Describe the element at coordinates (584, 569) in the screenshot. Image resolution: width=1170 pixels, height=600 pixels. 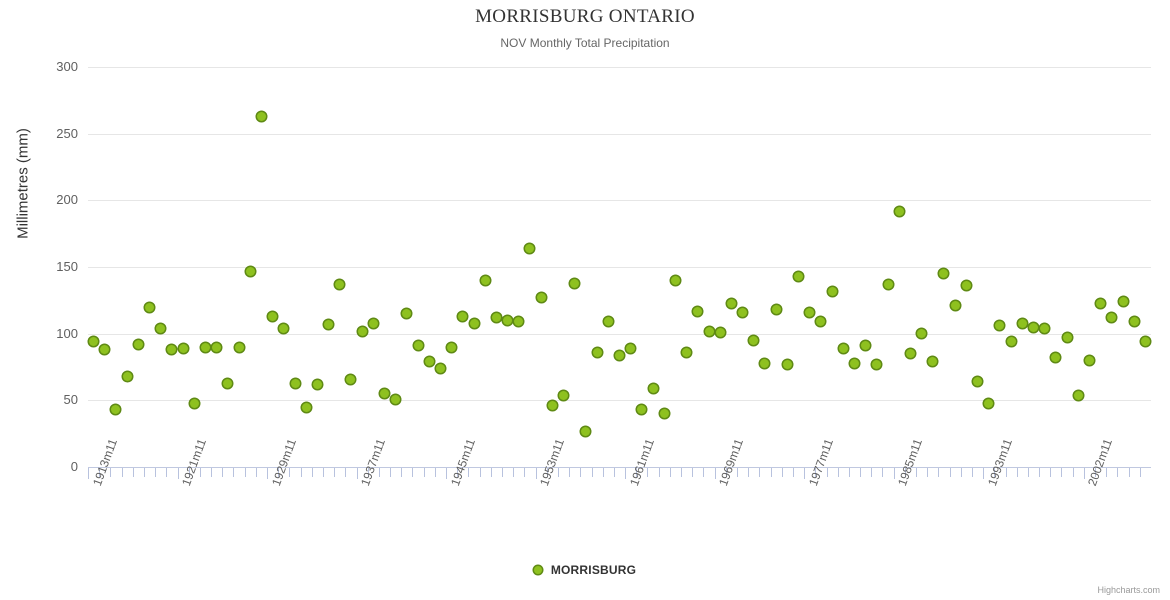
I see `legend-item-morrisburg: MORRISBURG` at that location.